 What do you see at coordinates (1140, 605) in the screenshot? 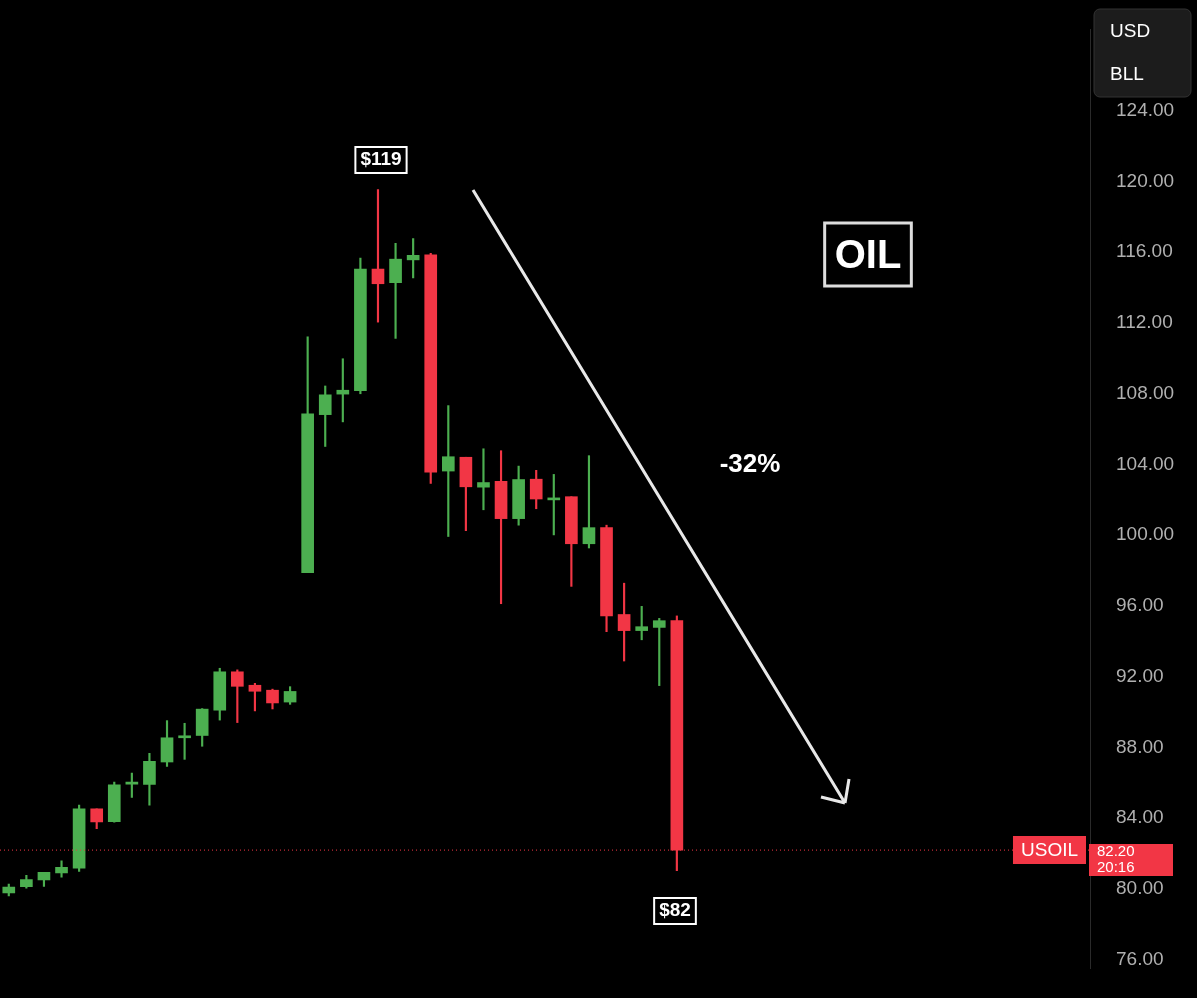
I see `y-tick-label: 96.00` at bounding box center [1140, 605].